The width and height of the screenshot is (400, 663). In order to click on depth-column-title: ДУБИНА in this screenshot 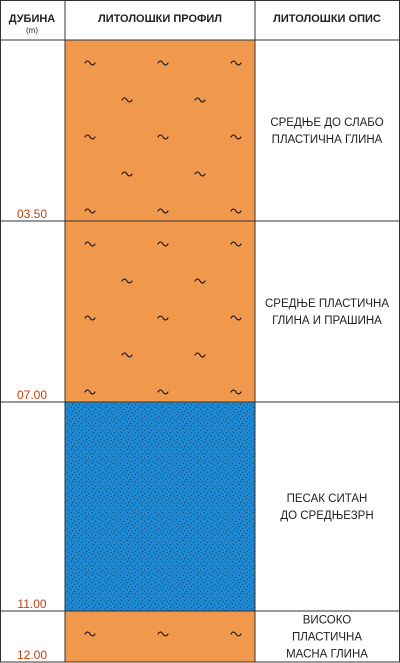, I will do `click(32, 19)`.